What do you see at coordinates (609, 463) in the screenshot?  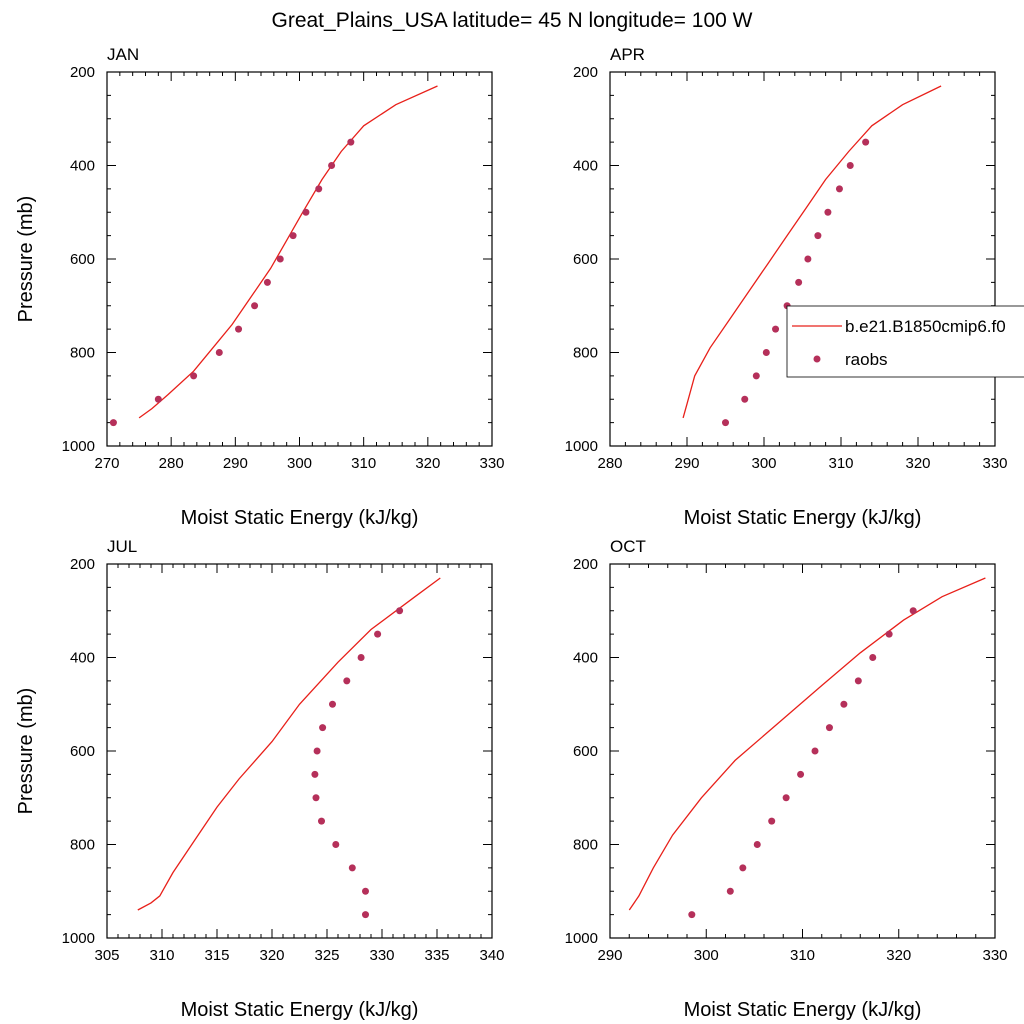 I see `x-tick-label: 280` at bounding box center [609, 463].